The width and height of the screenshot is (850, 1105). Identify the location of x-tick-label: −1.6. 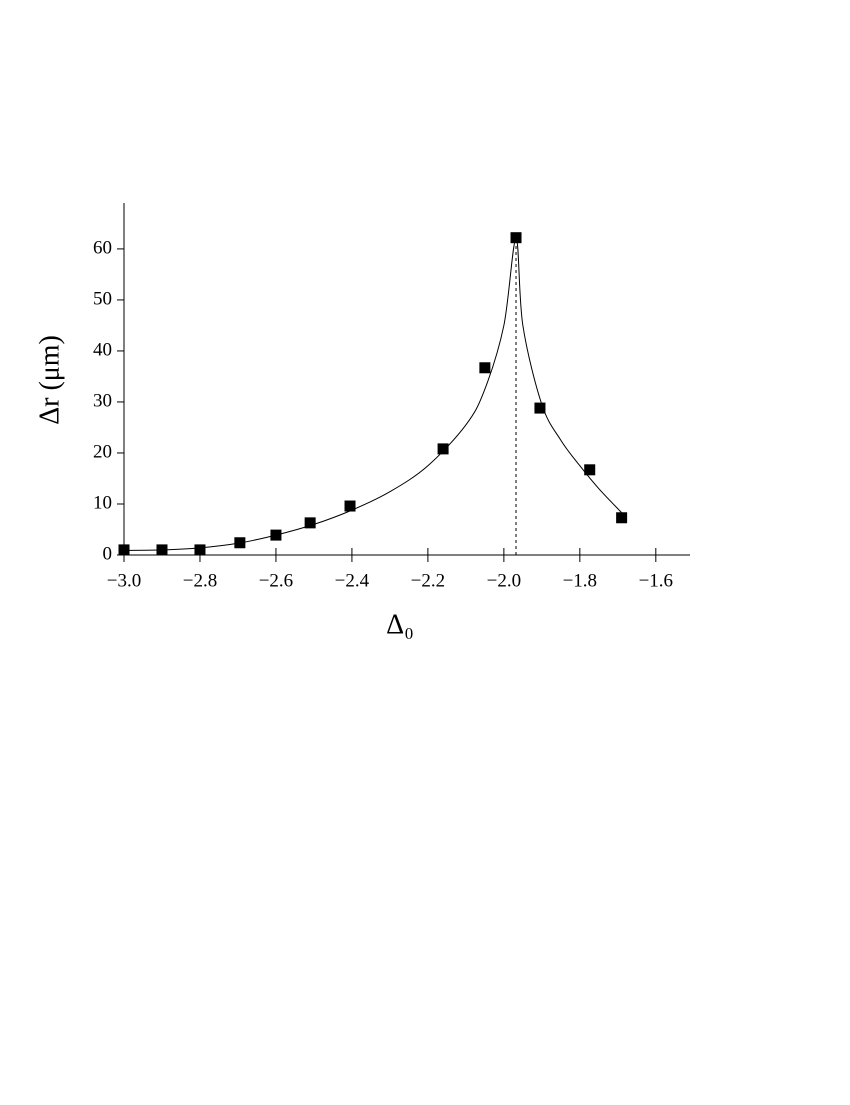
(656, 580).